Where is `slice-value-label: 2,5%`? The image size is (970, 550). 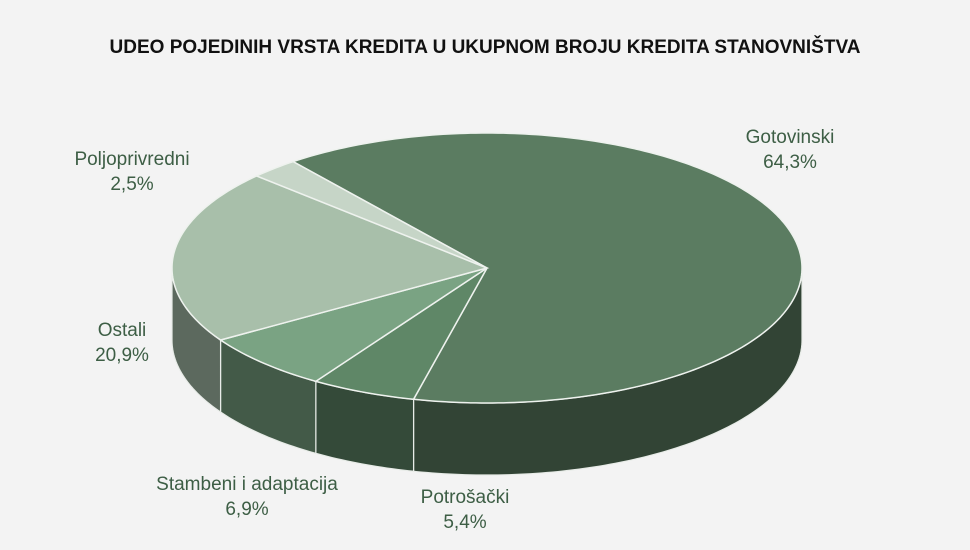 slice-value-label: 2,5% is located at coordinates (131, 184).